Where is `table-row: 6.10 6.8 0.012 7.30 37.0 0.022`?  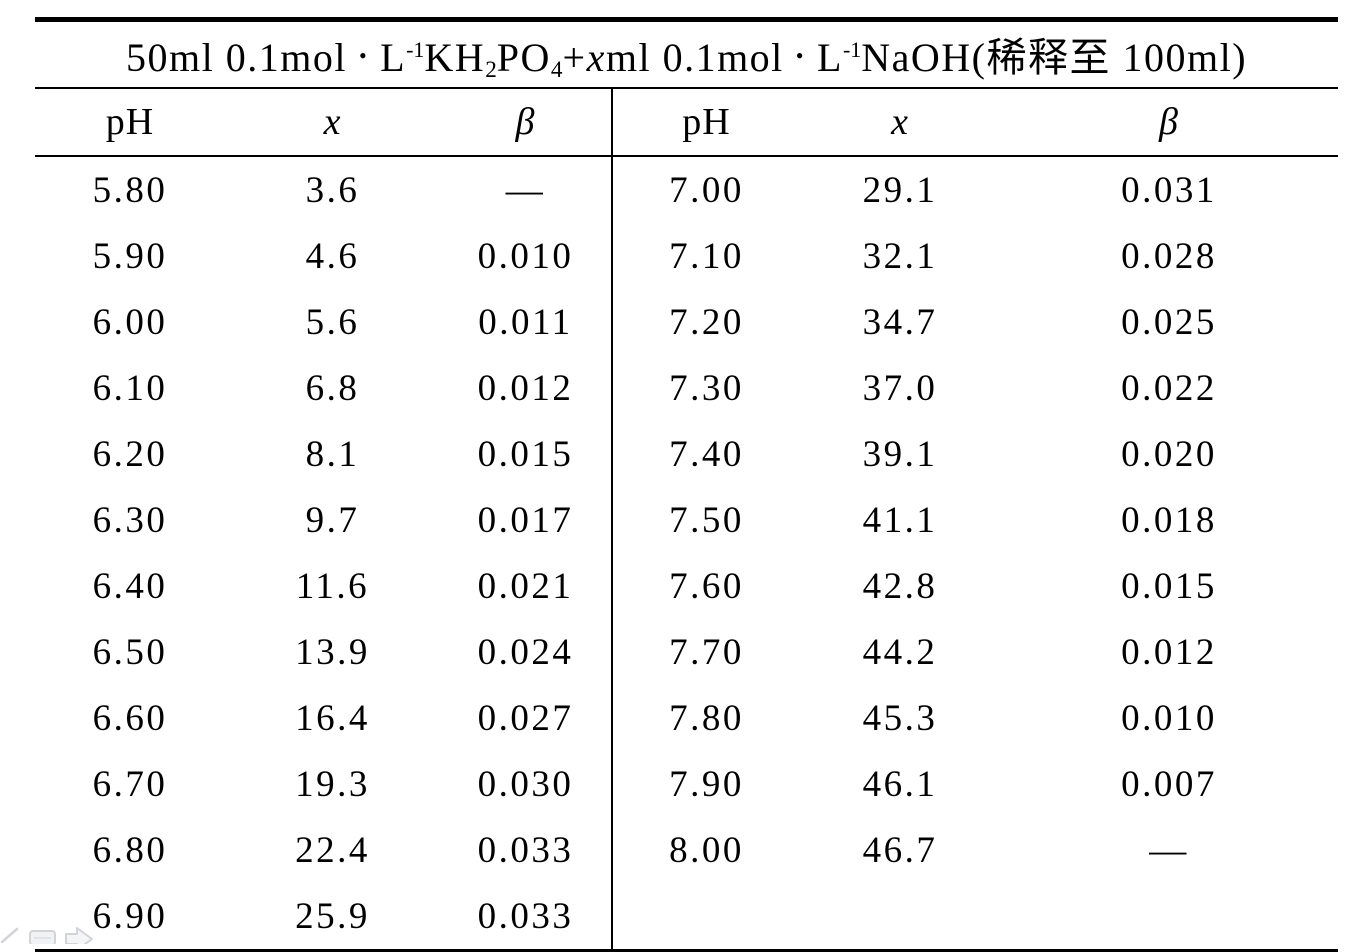
table-row: 6.10 6.8 0.012 7.30 37.0 0.022 is located at coordinates (686, 388).